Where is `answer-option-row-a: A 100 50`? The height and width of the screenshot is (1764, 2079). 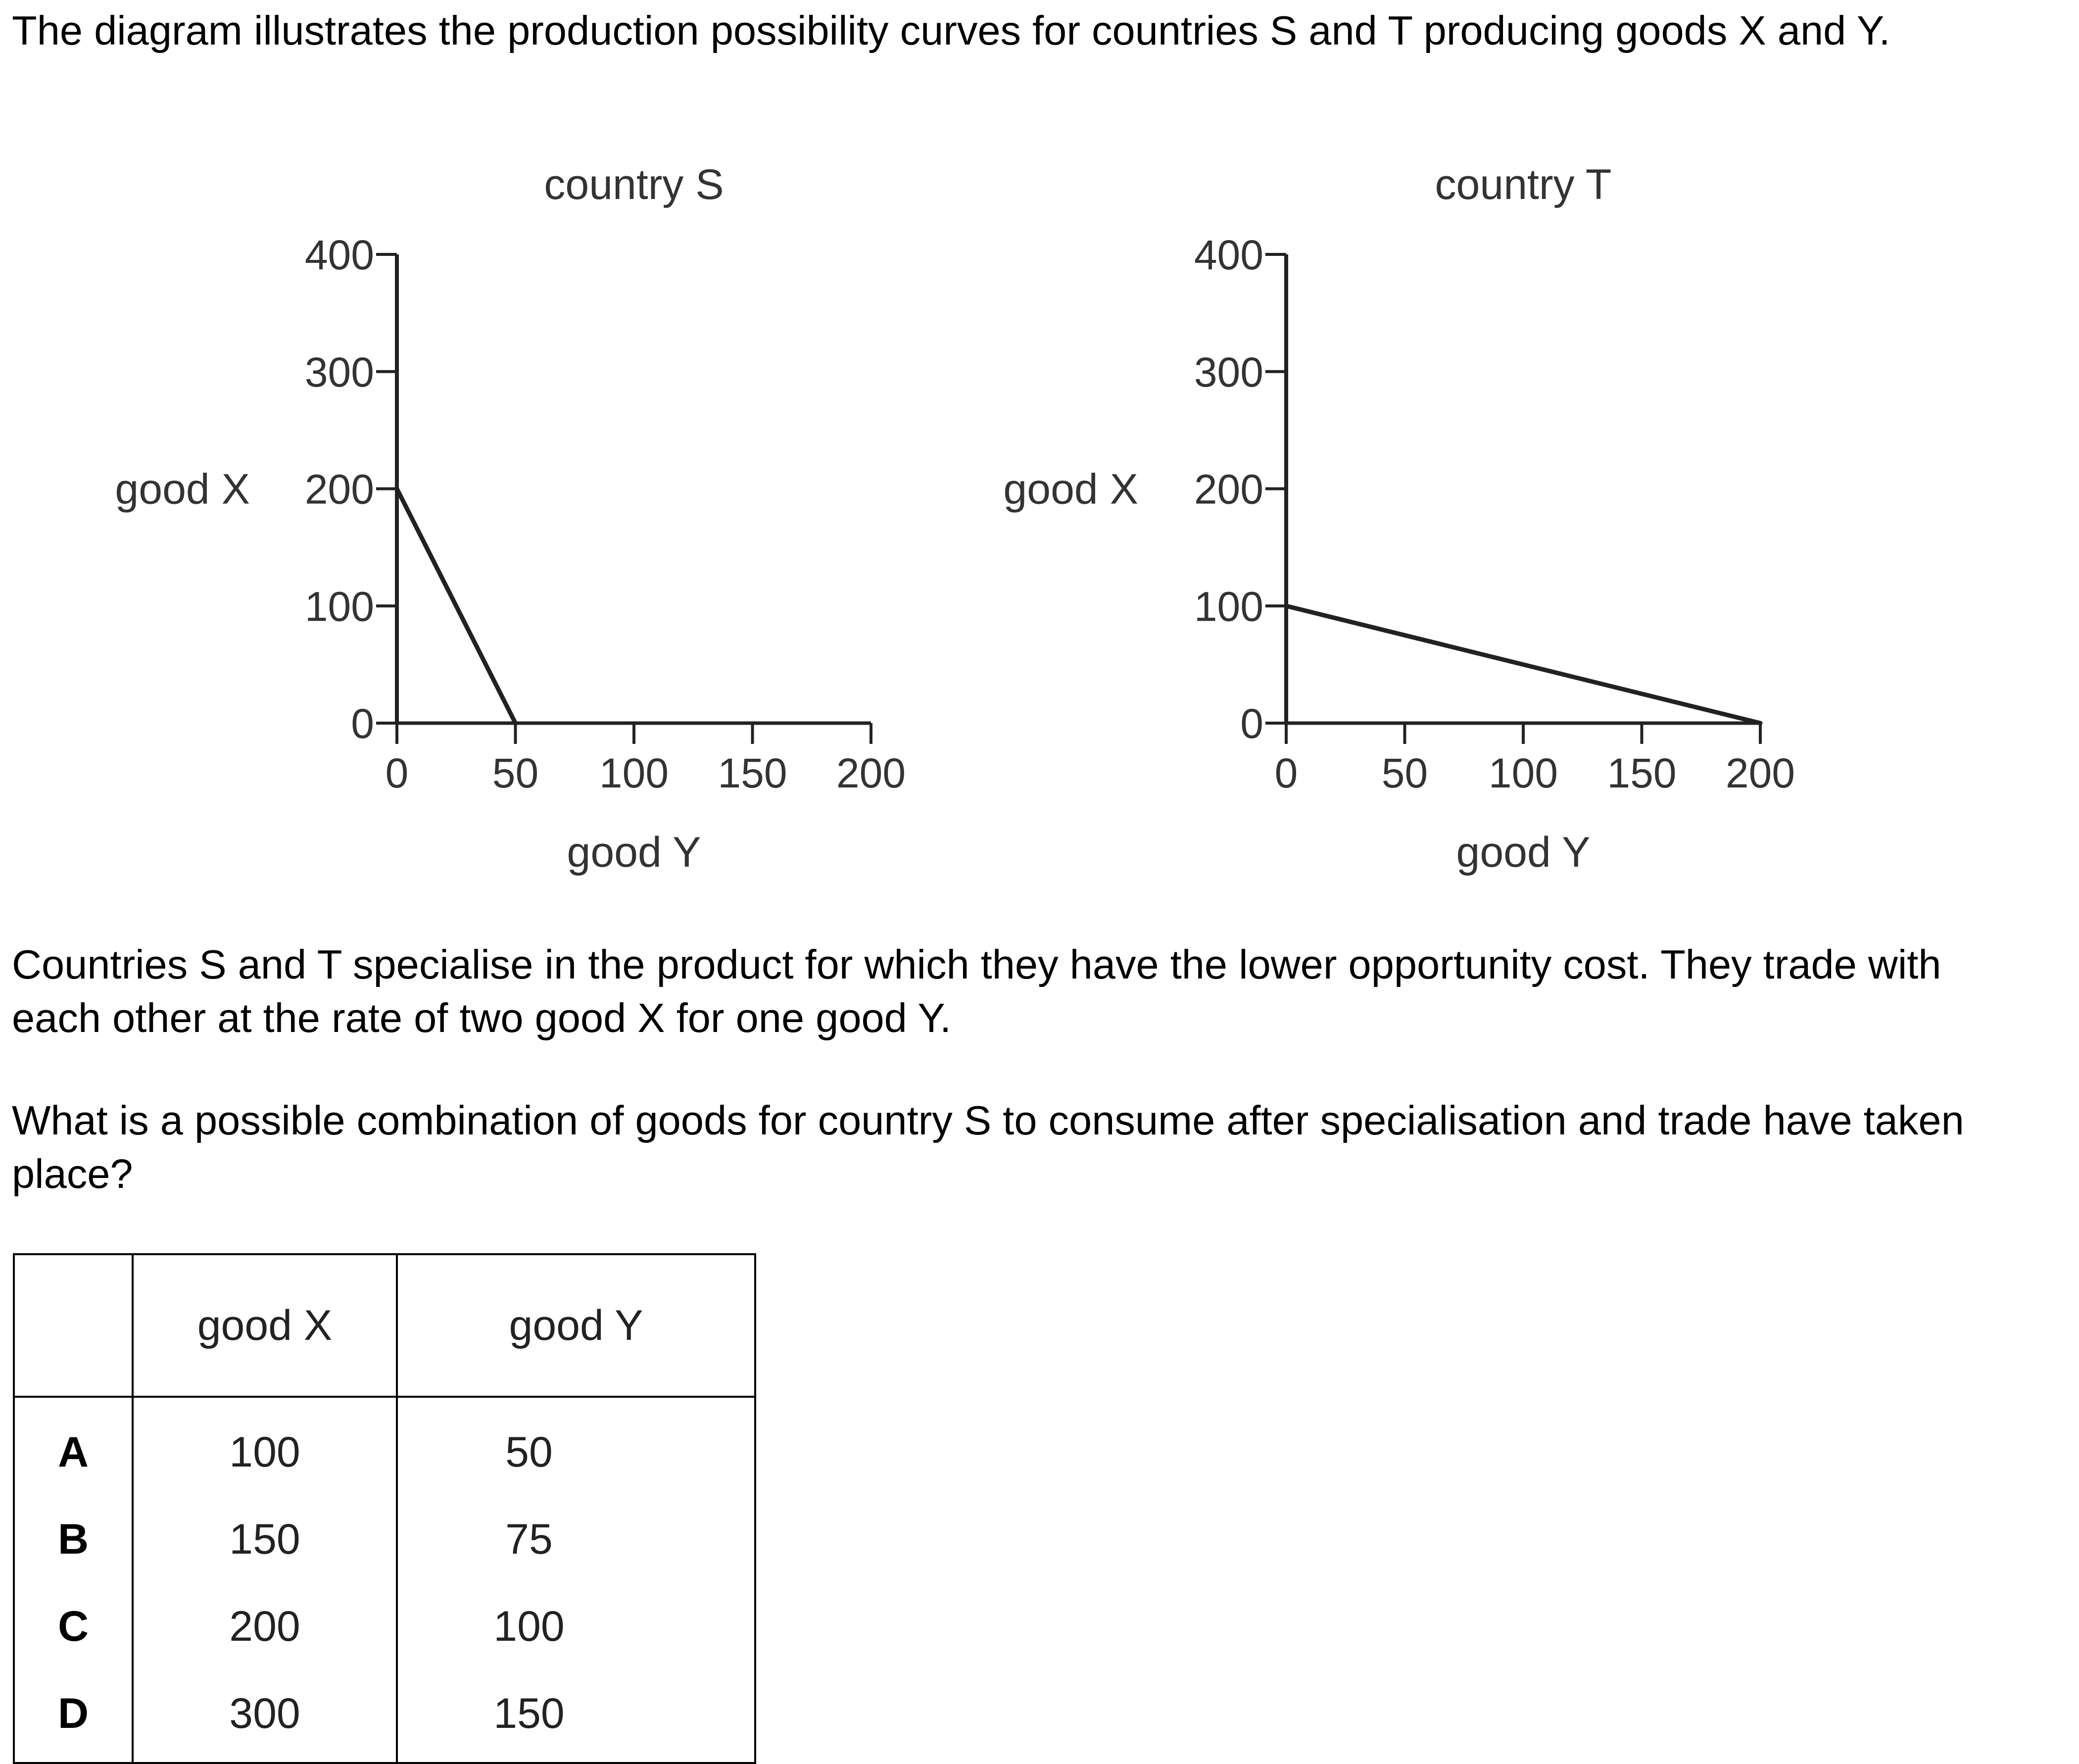 answer-option-row-a: A 100 50 is located at coordinates (384, 1446).